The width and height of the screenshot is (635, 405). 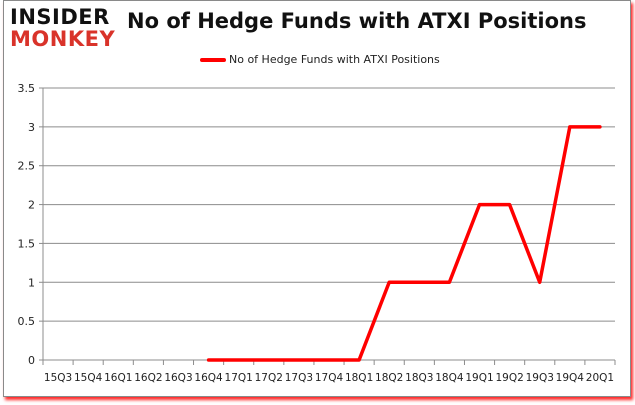 What do you see at coordinates (239, 378) in the screenshot?
I see `x-tick-label: 17Q1` at bounding box center [239, 378].